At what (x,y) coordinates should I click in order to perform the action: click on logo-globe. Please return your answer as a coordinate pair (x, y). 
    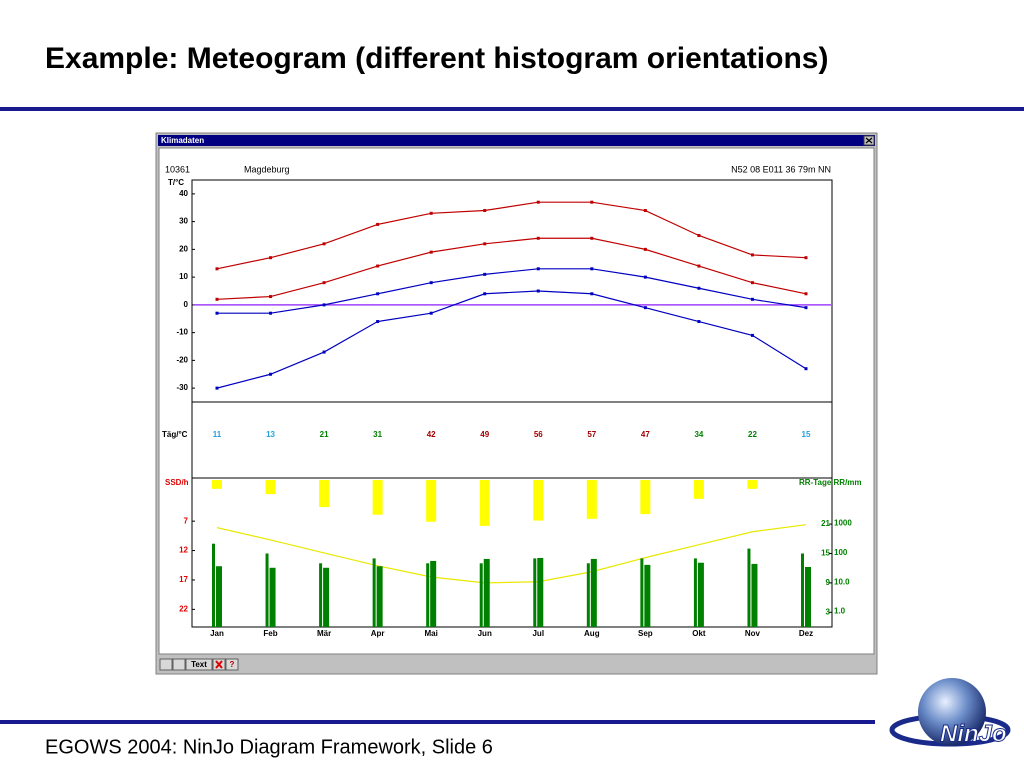
    Looking at the image, I should click on (952, 712).